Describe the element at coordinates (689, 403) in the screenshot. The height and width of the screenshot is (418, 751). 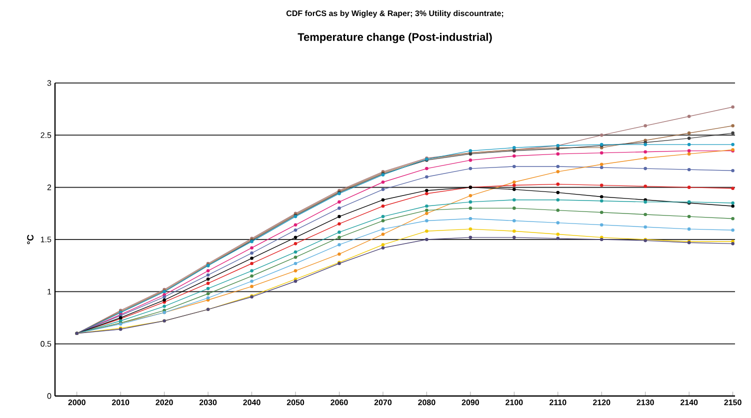
I see `x-tick-label: 2140` at that location.